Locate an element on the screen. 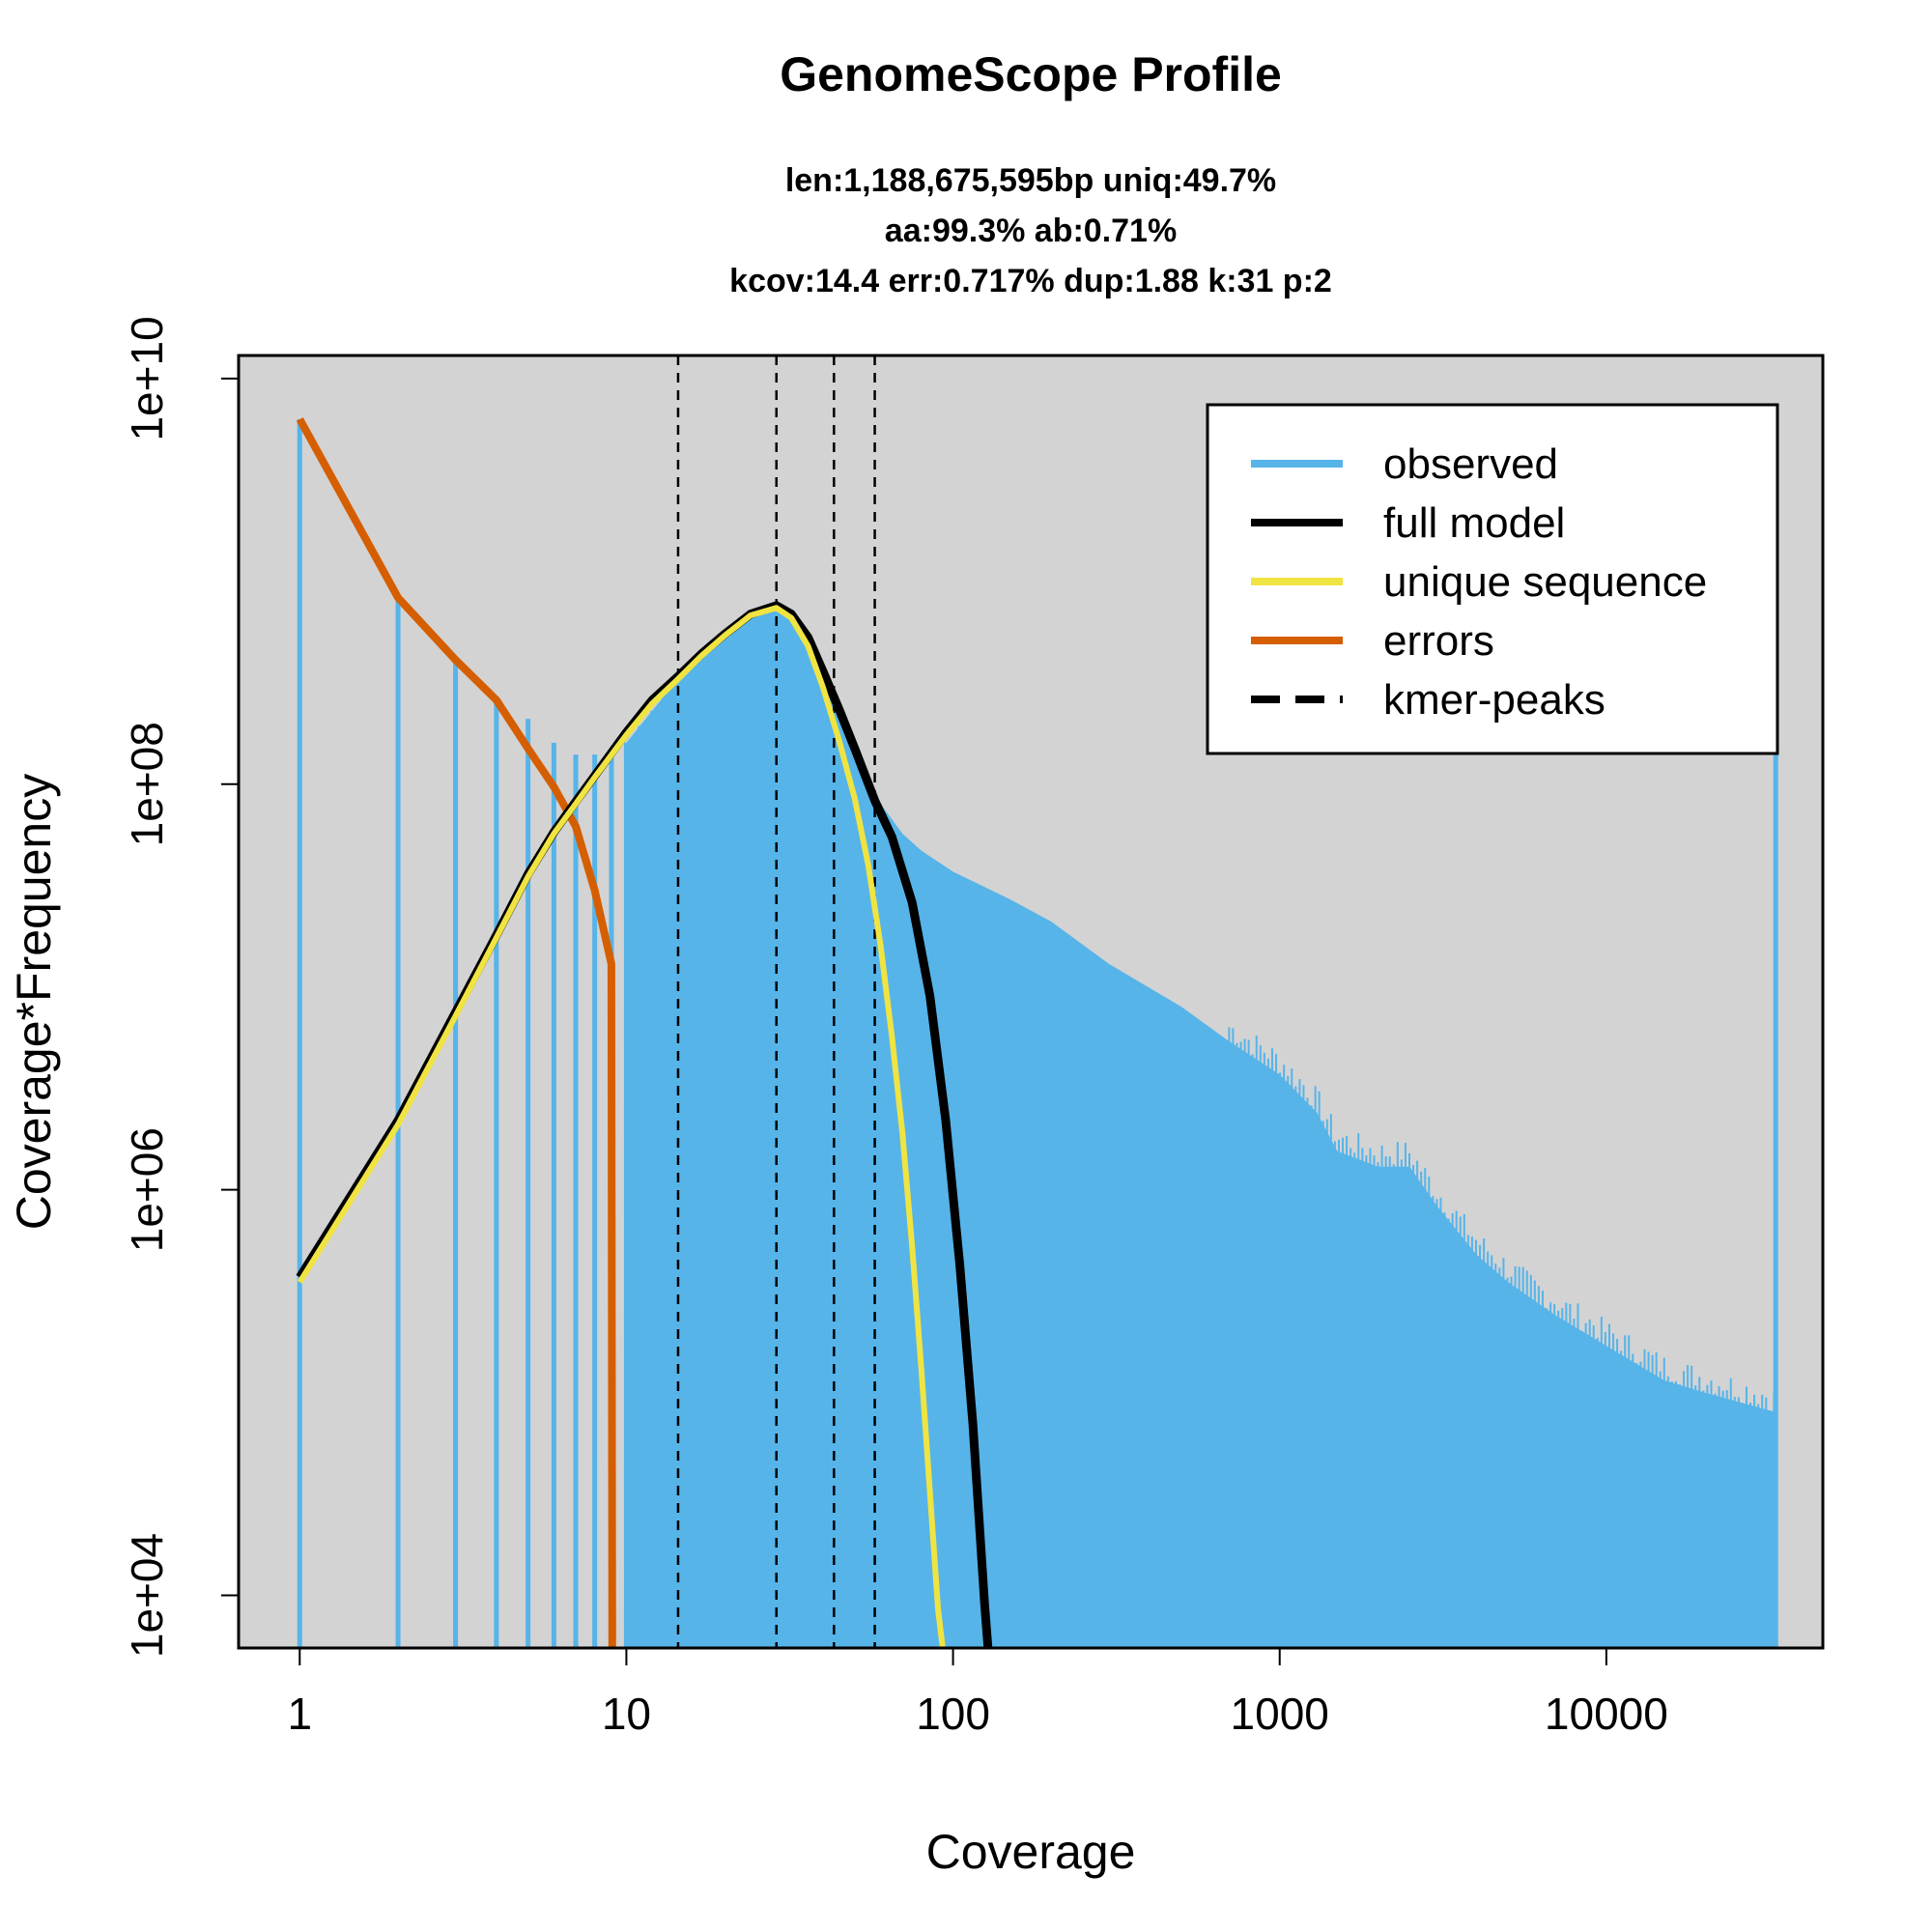 The width and height of the screenshot is (1932, 1932). y-tick-label: 1e+08 is located at coordinates (147, 784).